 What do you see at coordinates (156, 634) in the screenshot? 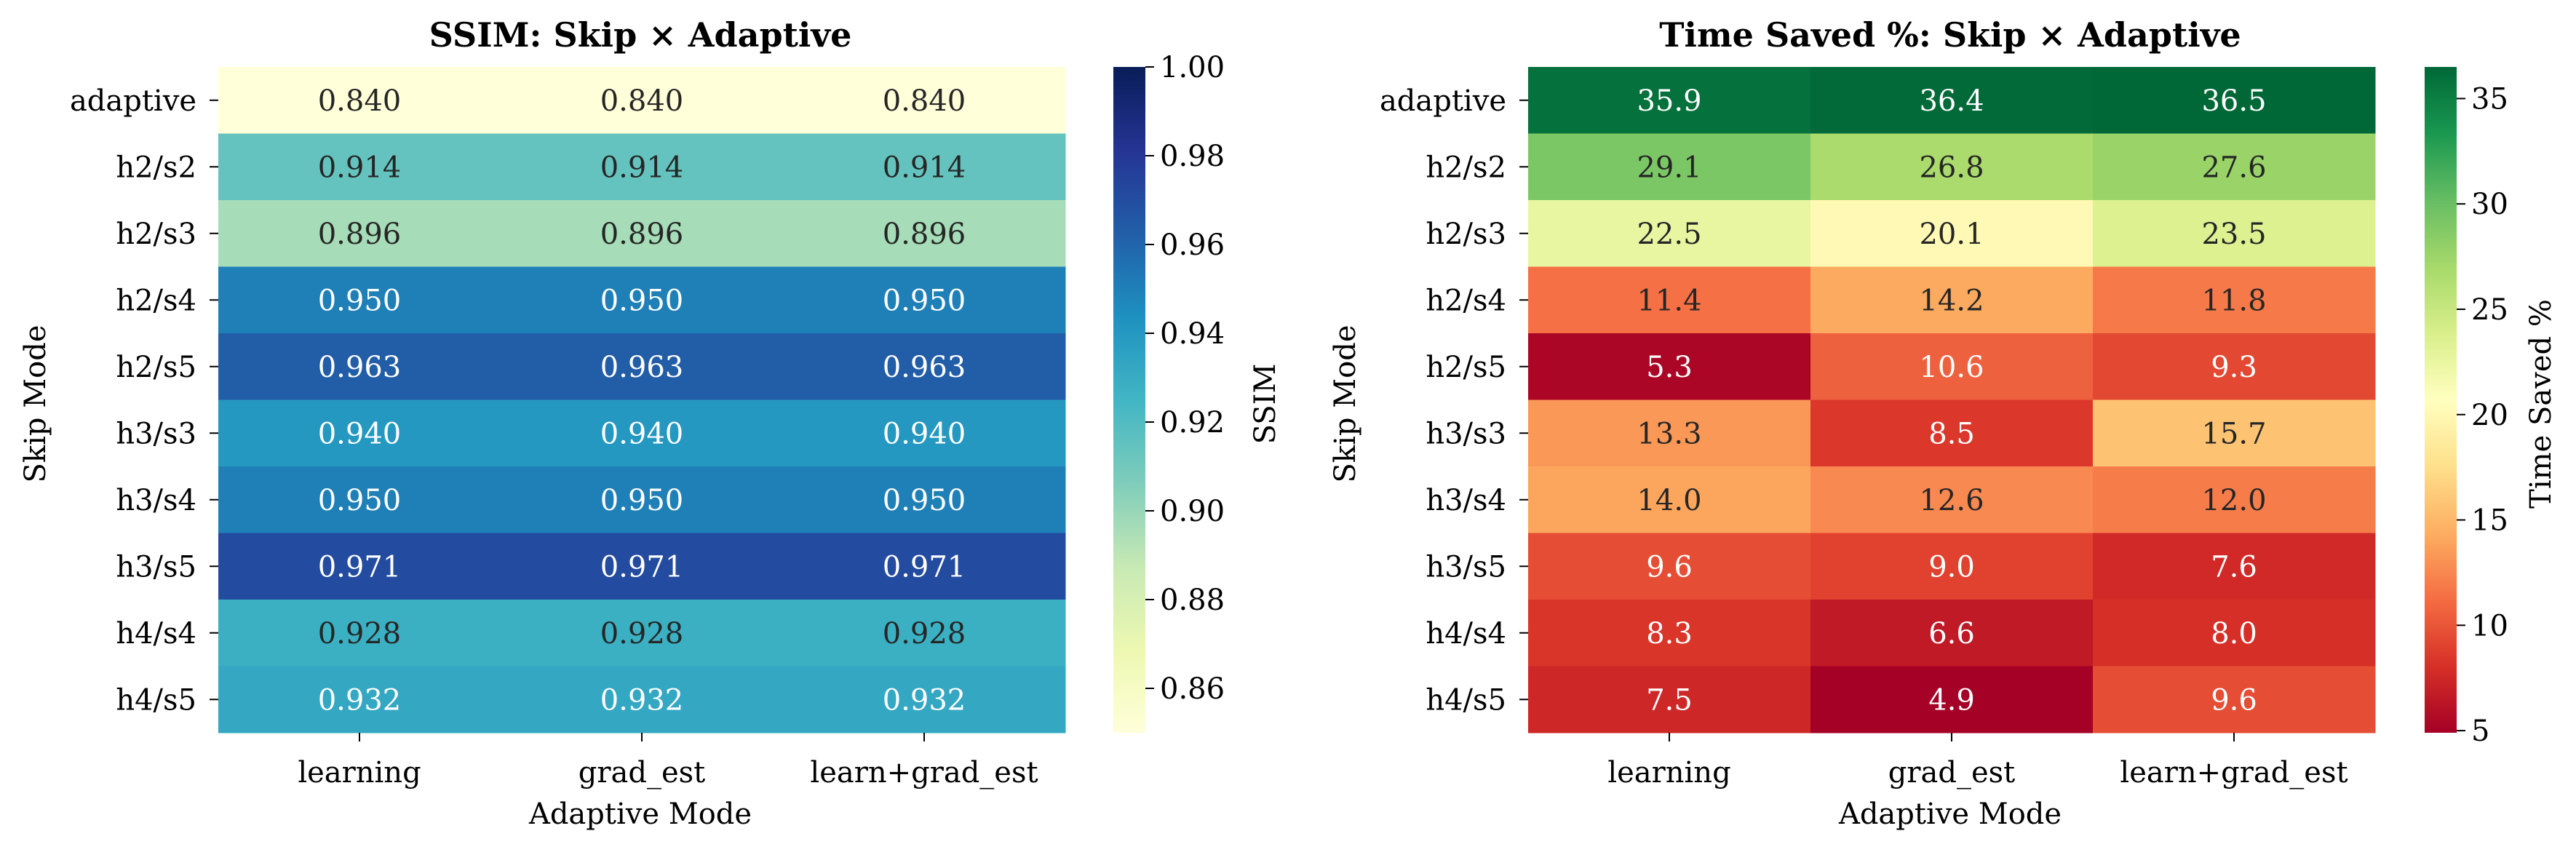
I see `y-tick-label: h4/s4` at bounding box center [156, 634].